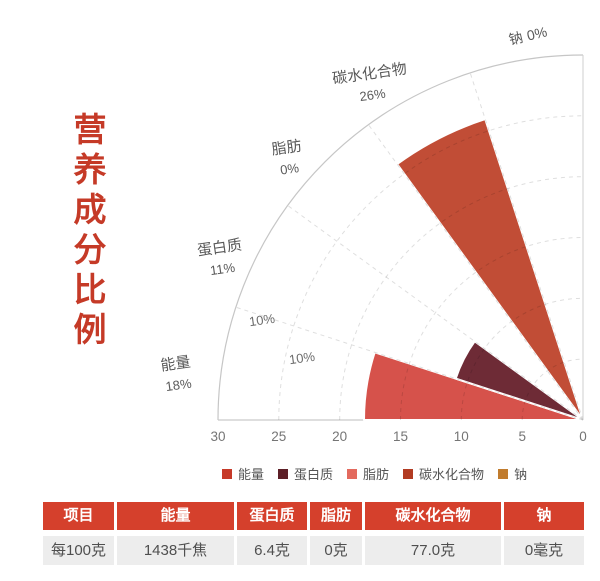  I want to click on table-header-row: 项目 能量 蛋白质 脂肪 碳水化合物 钠, so click(314, 516).